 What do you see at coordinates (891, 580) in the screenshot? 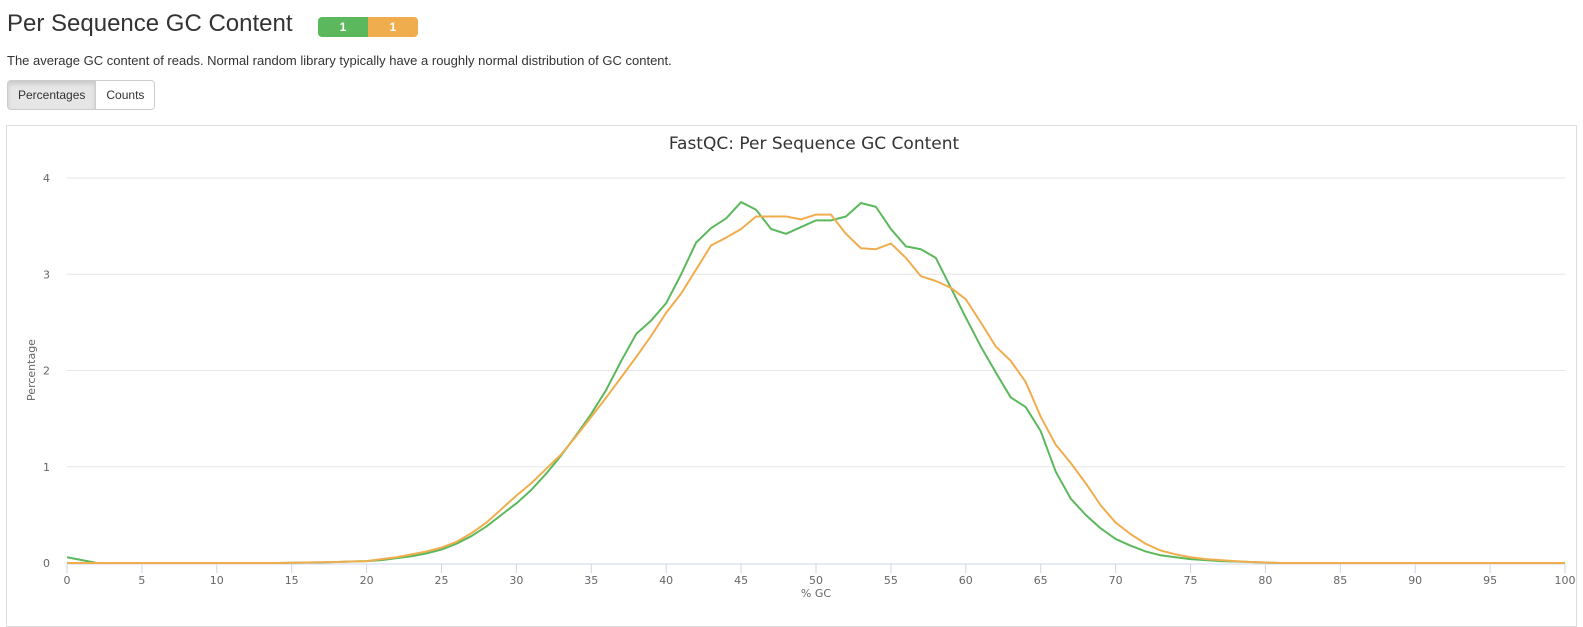
I see `x-tick-label: 55` at bounding box center [891, 580].